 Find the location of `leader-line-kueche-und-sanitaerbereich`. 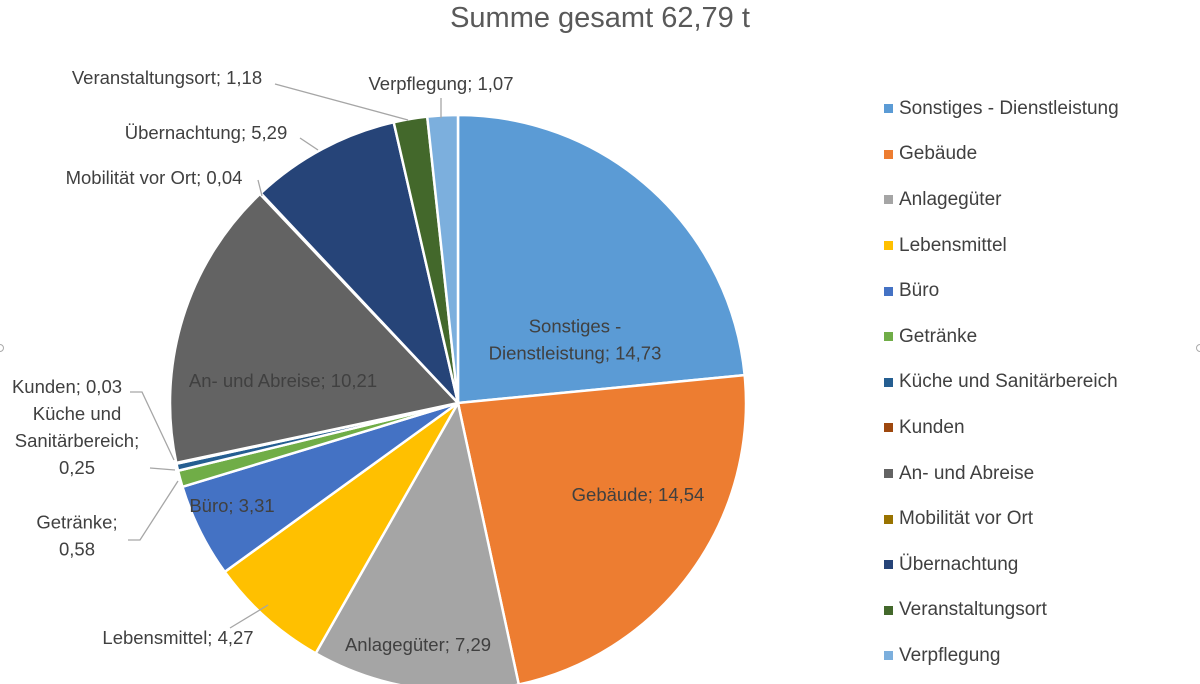

leader-line-kueche-und-sanitaerbereich is located at coordinates (162, 469).